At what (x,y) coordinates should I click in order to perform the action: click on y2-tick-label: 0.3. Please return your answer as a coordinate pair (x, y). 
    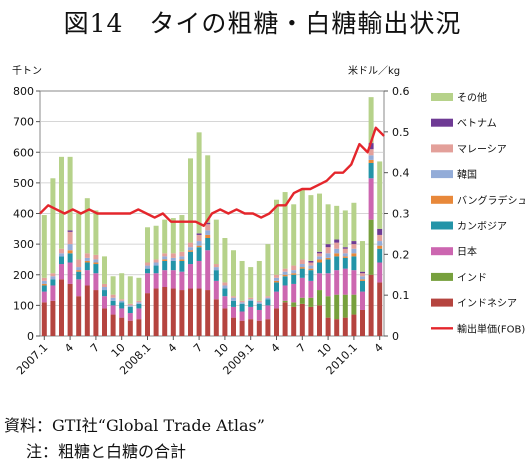
    Looking at the image, I should click on (401, 214).